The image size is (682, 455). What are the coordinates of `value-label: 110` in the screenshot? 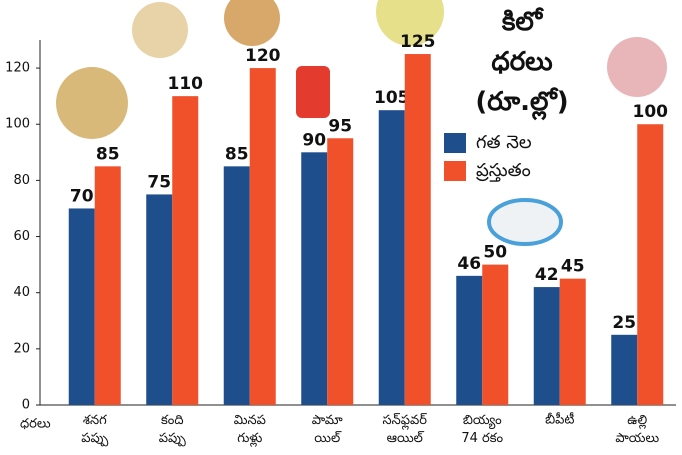 It's located at (186, 84).